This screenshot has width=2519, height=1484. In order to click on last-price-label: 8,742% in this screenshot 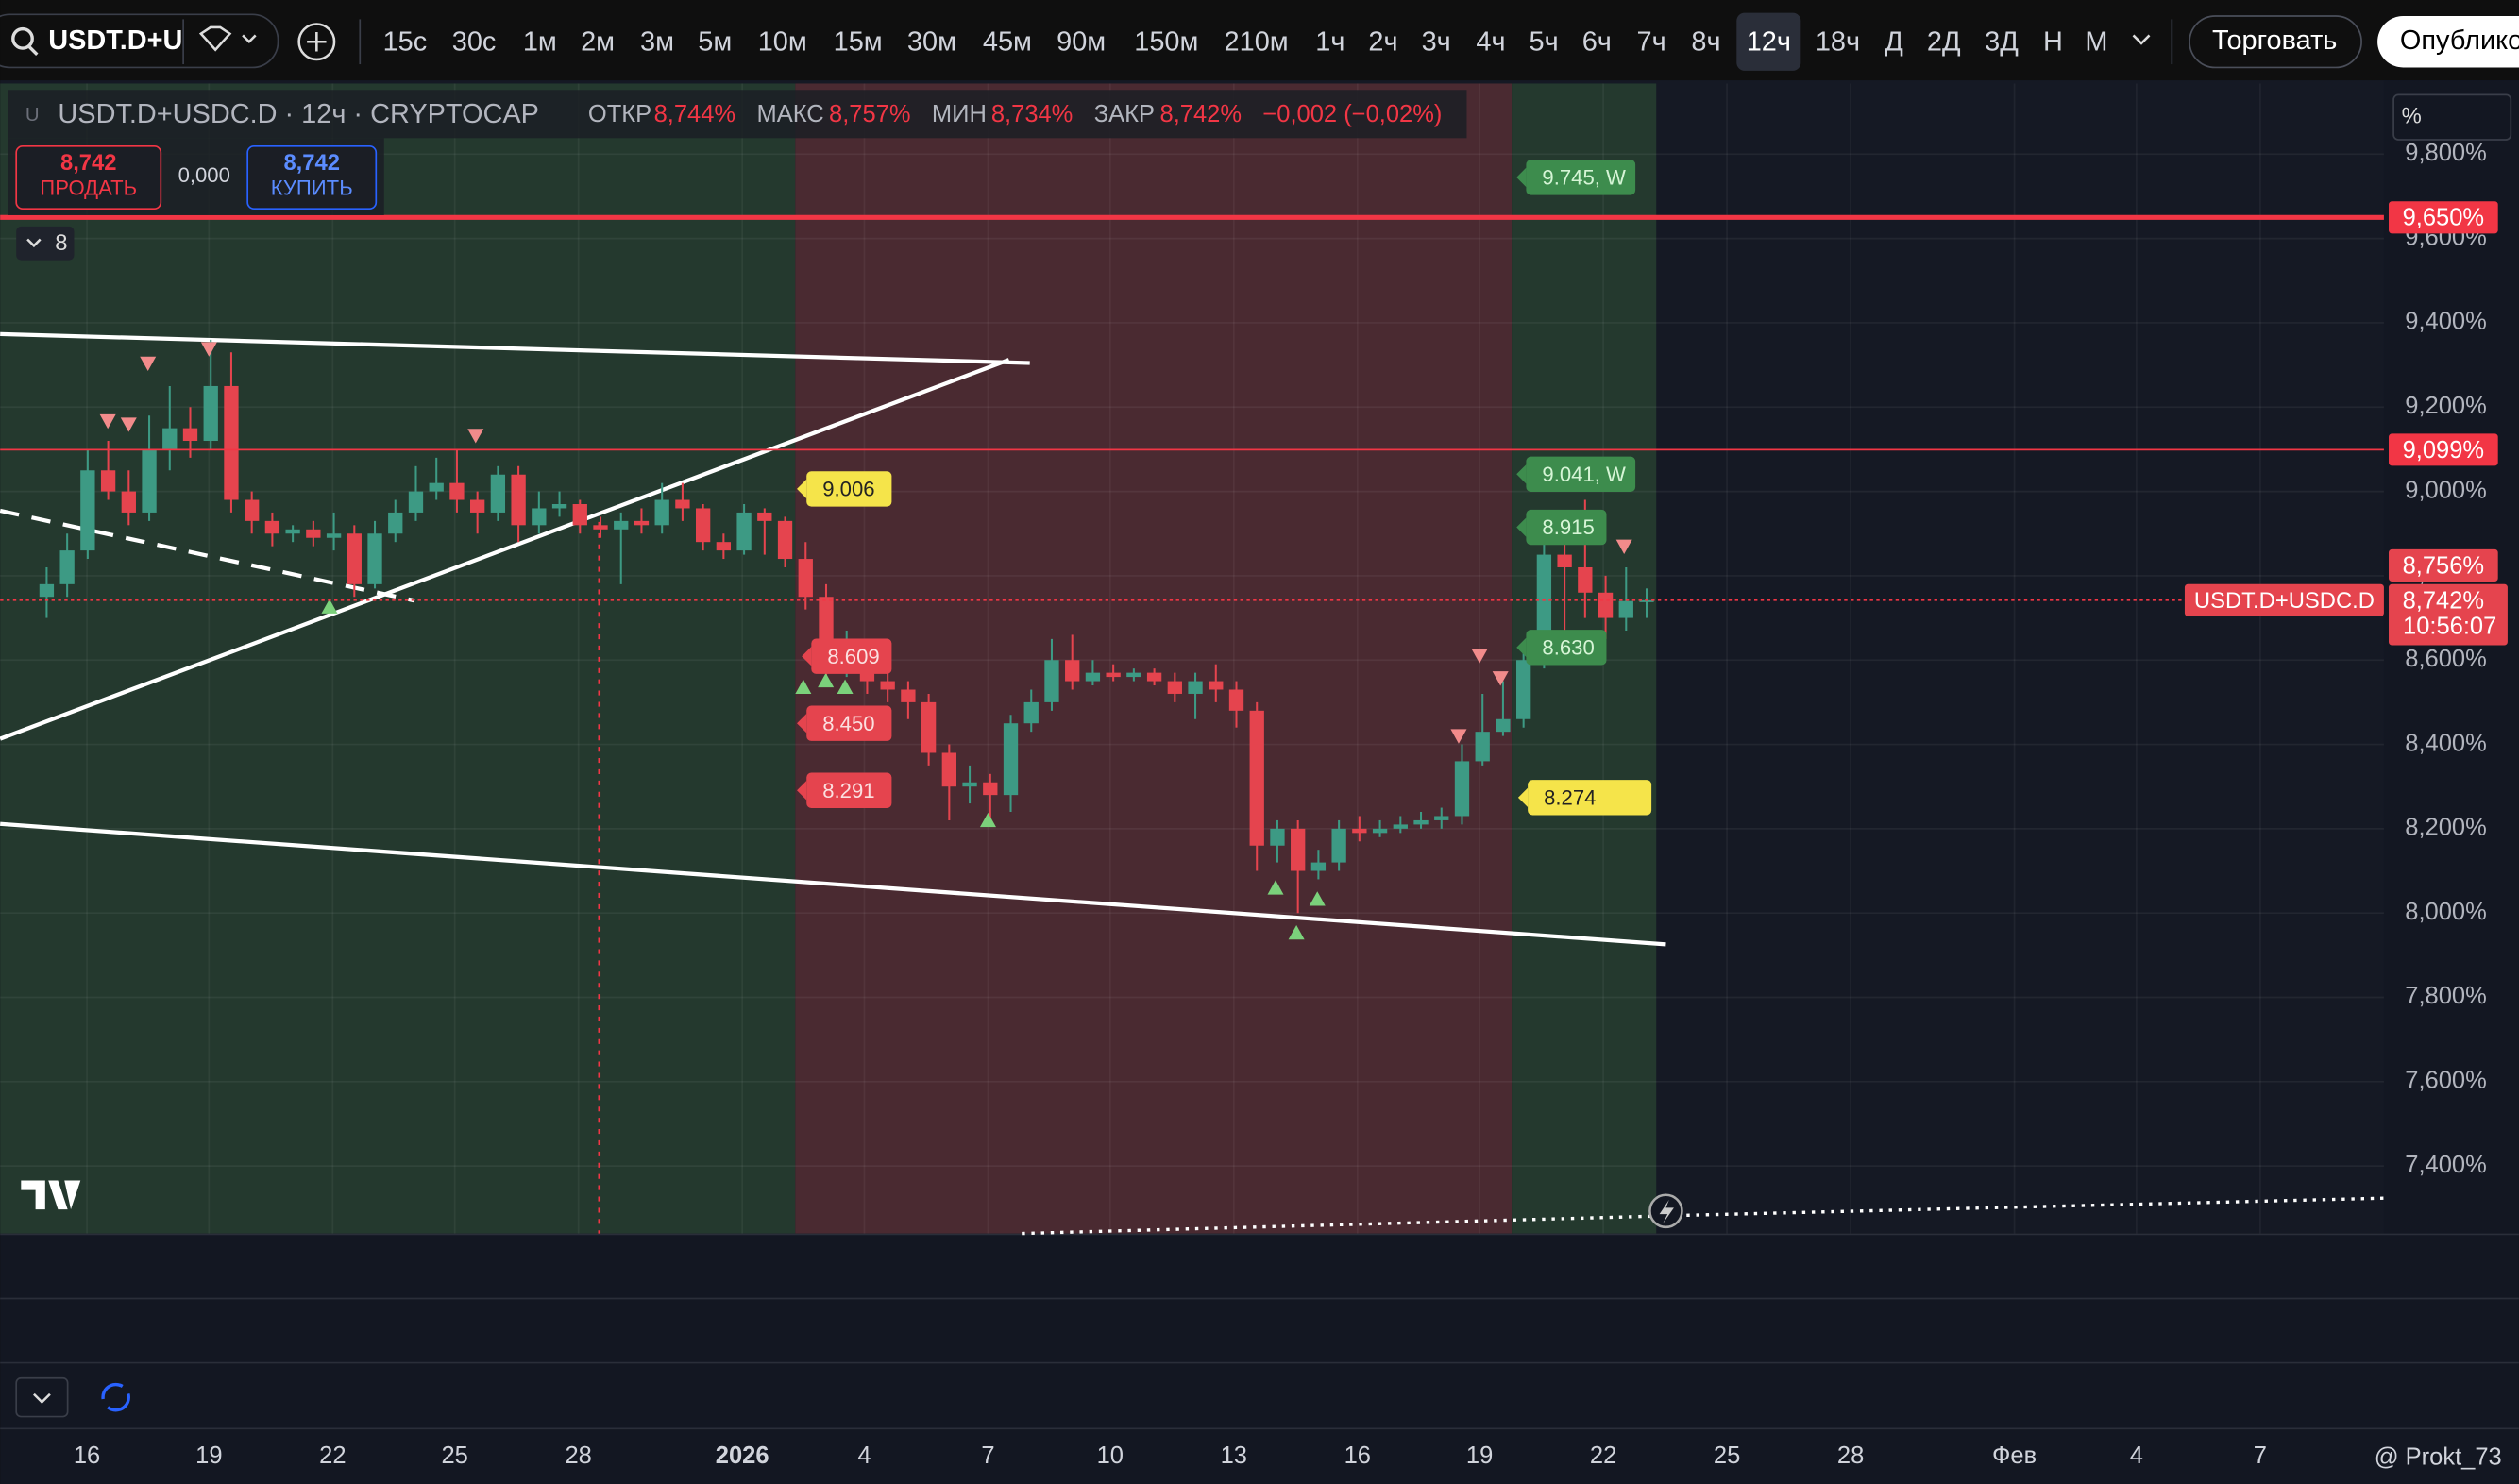, I will do `click(2444, 600)`.